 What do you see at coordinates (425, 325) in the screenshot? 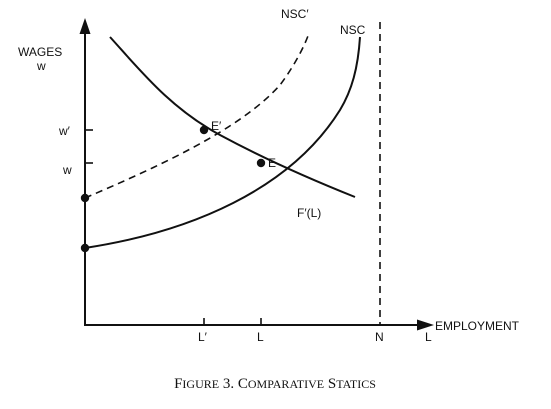
I see `x-axis-arrowhead` at bounding box center [425, 325].